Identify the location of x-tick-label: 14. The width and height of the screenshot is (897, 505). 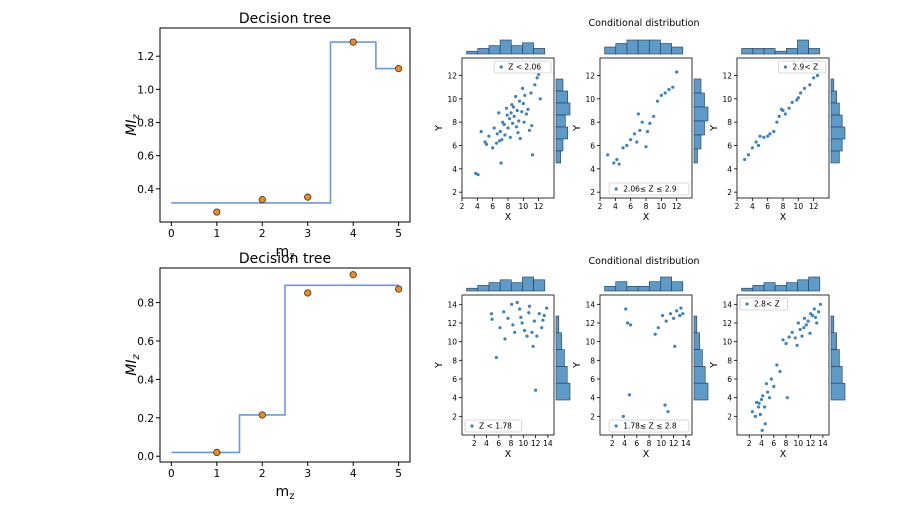
(823, 443).